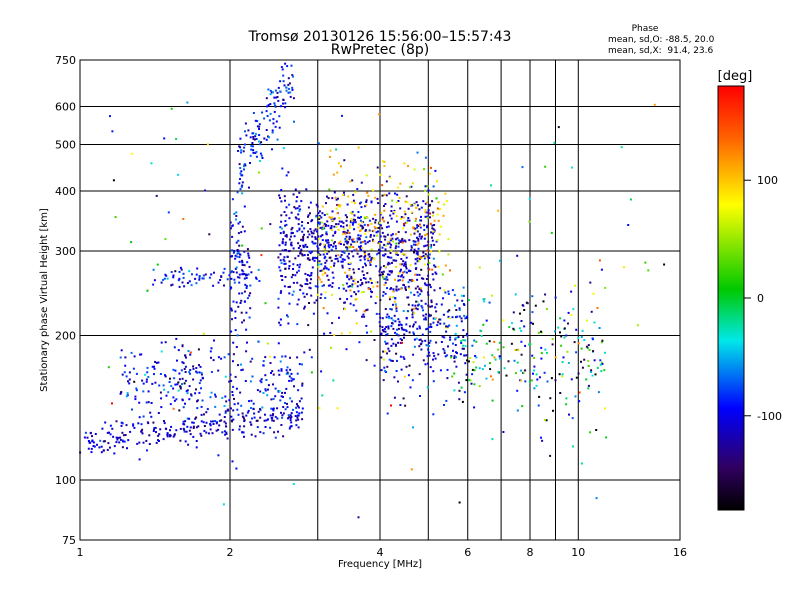 This screenshot has height=600, width=800. I want to click on y-tick-label: 100, so click(65, 480).